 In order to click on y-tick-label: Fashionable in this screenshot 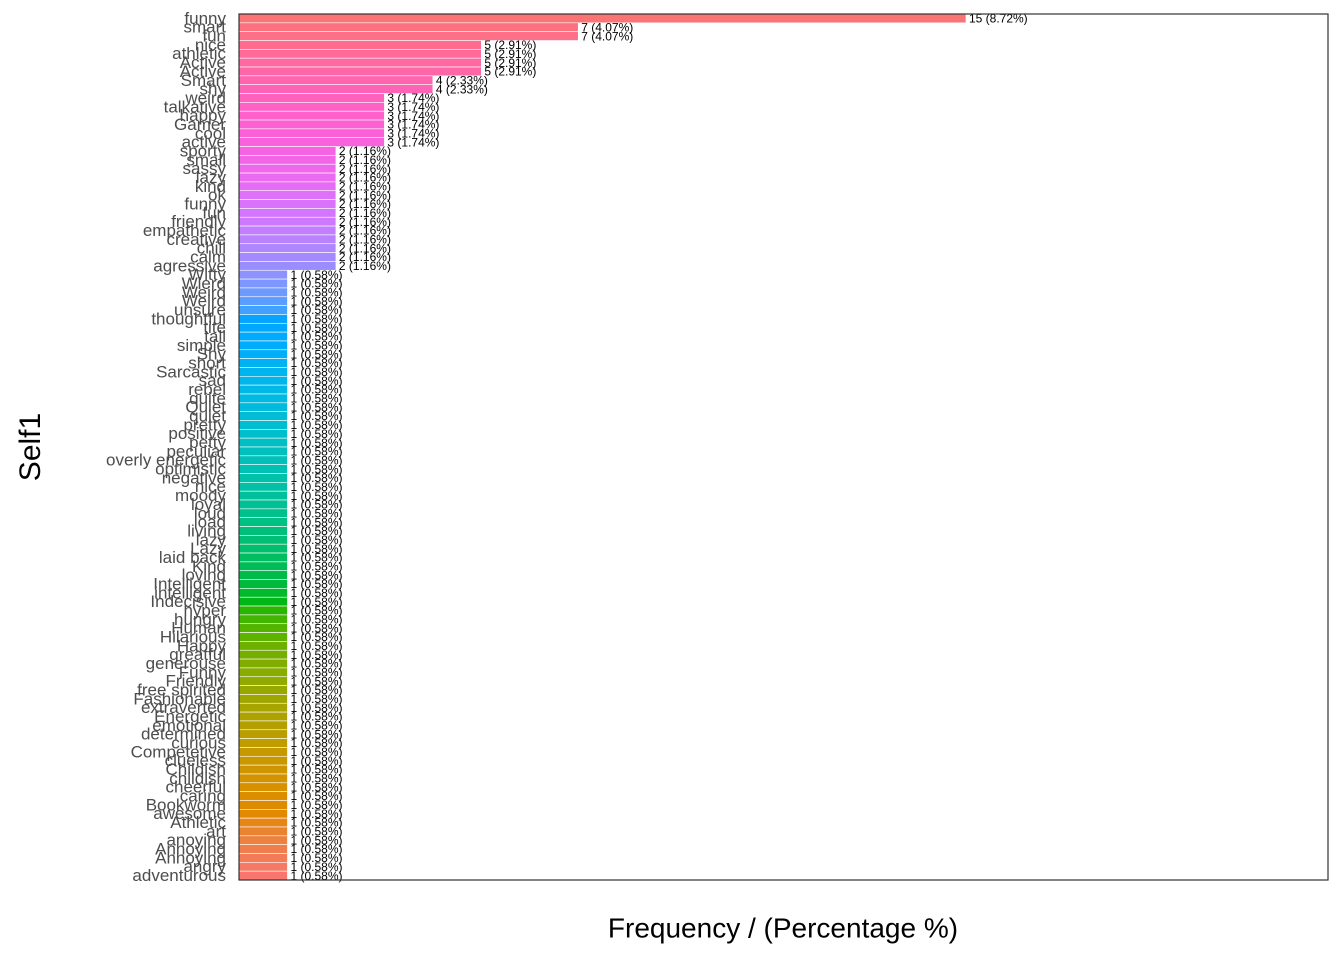, I will do `click(179, 698)`.